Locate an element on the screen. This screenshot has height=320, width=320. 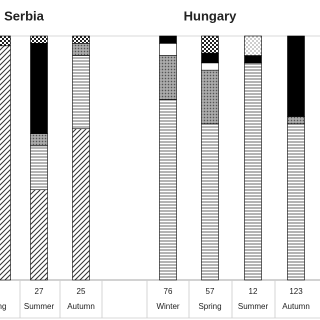
sample-size: 57 is located at coordinates (210, 291).